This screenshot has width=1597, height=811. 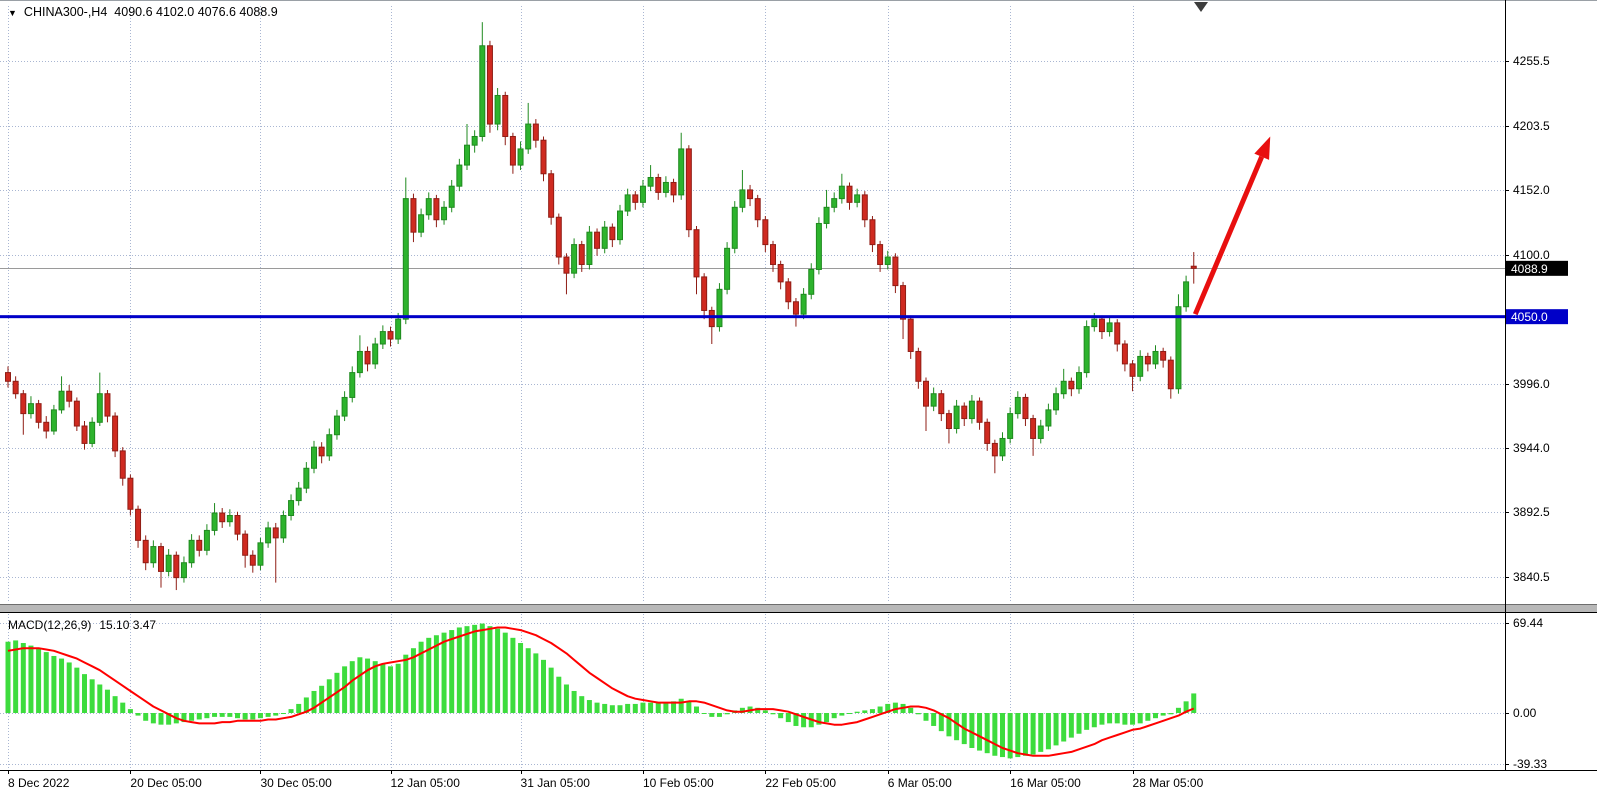 I want to click on current-price-tag: 4088.9, so click(x=1537, y=268).